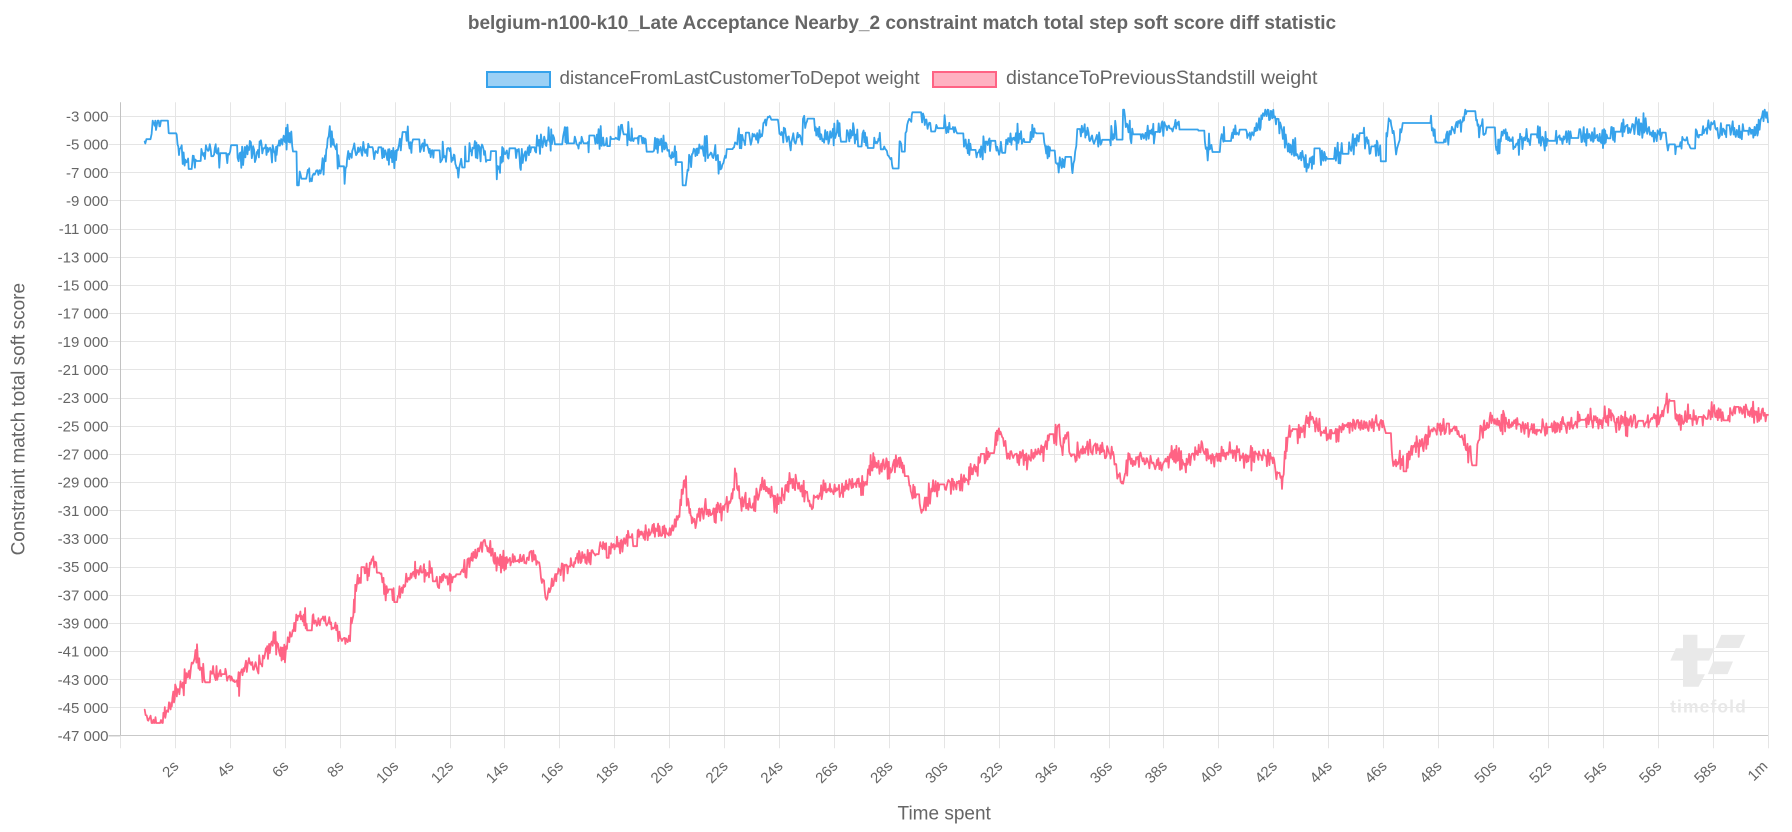  What do you see at coordinates (83, 314) in the screenshot?
I see `svg-text: -17 000` at bounding box center [83, 314].